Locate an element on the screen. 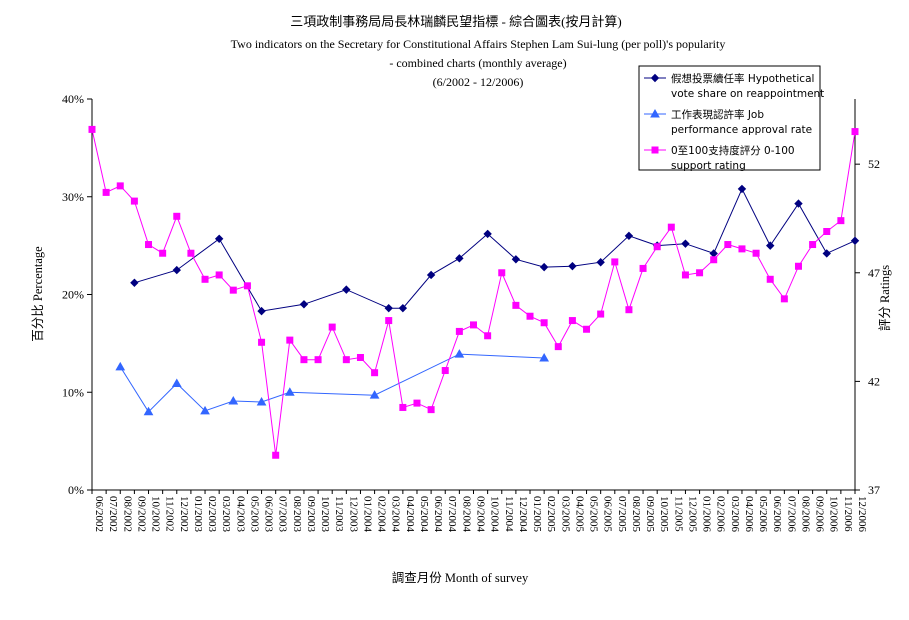  x-tick-label: 02/2004 is located at coordinates (382, 514).